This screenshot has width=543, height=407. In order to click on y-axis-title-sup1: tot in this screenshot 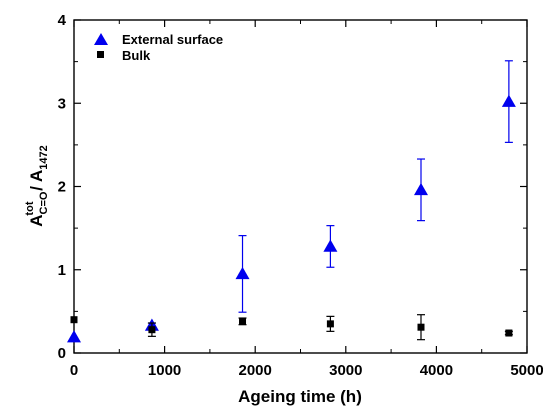, I will do `click(30, 208)`.